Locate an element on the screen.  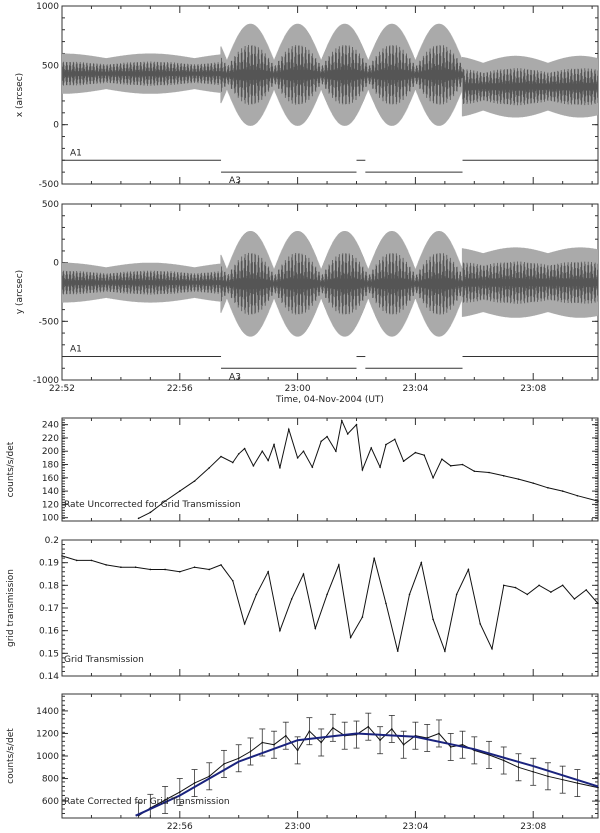
y-tick-label: 0.15 is located at coordinates (49, 654).